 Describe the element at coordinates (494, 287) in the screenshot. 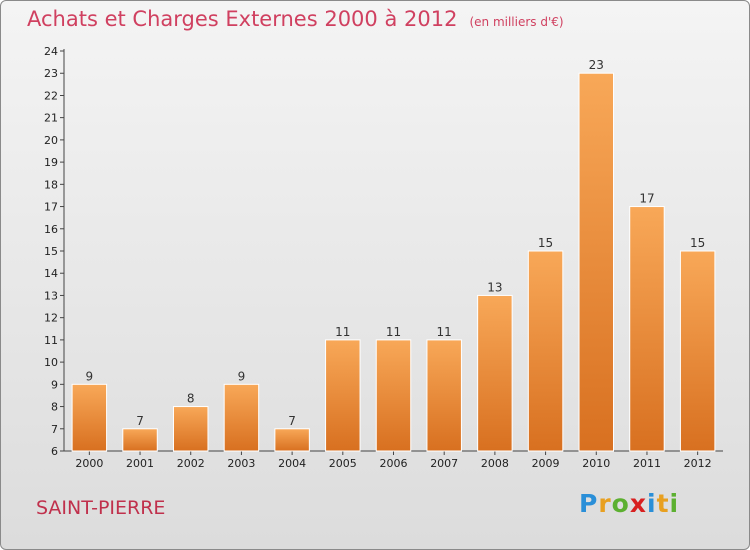

I see `bar-value-label: 13` at that location.